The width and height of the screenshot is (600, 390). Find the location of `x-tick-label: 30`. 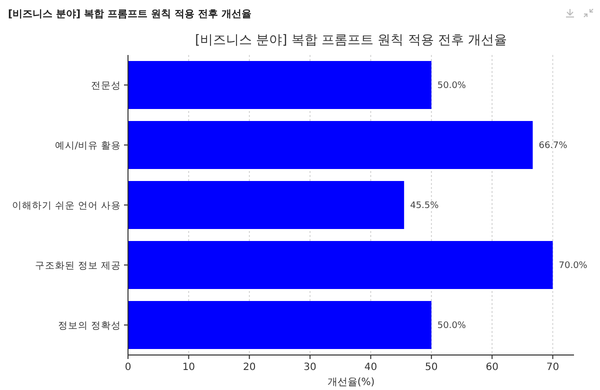

x-tick-label: 30 is located at coordinates (310, 367).